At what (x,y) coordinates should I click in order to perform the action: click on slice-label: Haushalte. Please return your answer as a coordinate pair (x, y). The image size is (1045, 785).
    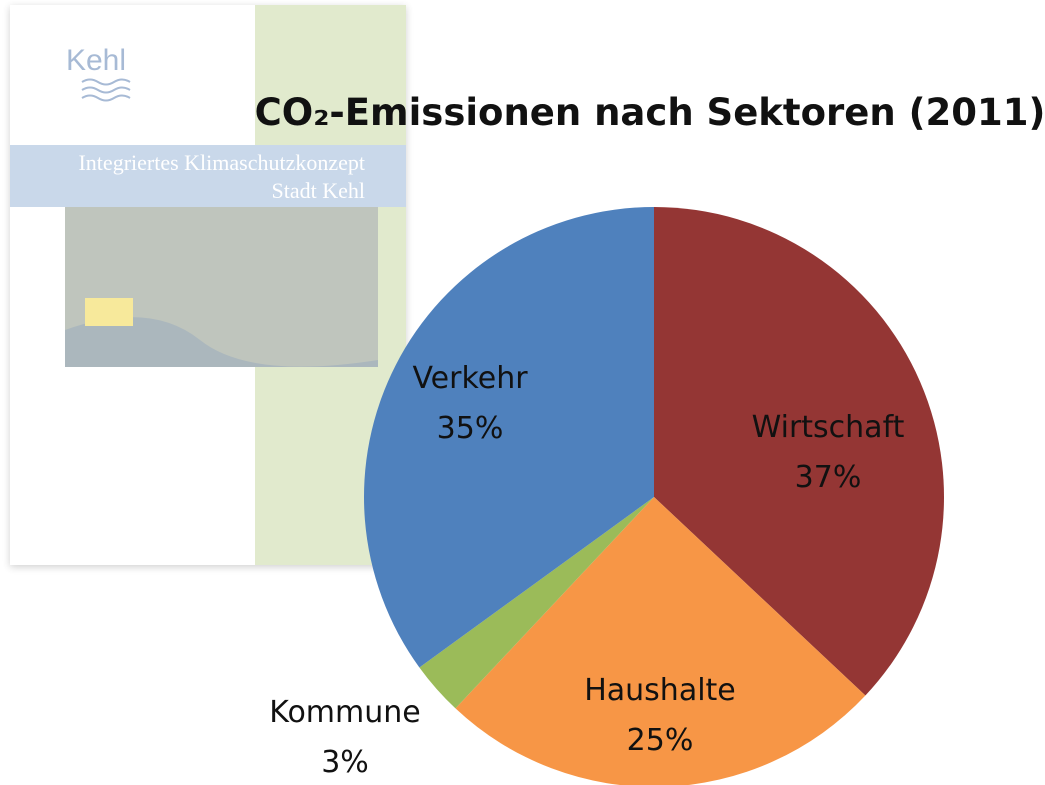
    Looking at the image, I should click on (660, 690).